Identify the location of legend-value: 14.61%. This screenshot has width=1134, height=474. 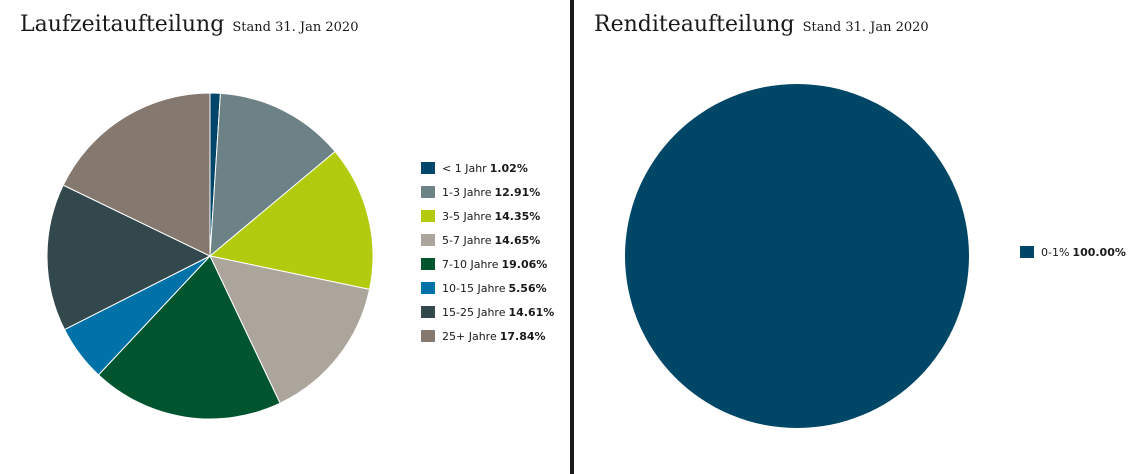
(531, 312).